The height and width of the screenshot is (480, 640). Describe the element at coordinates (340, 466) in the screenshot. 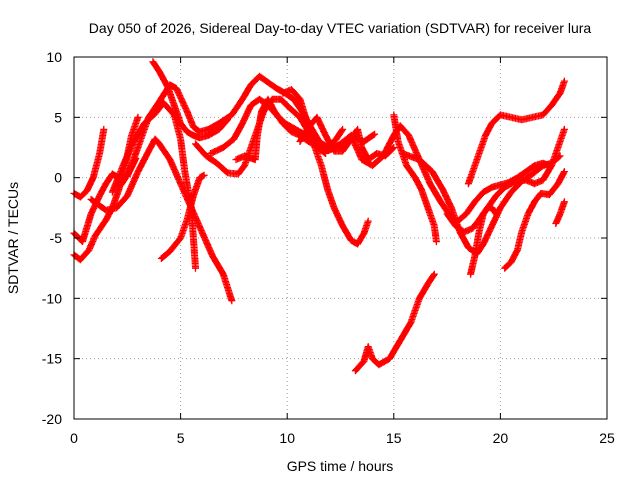

I see `x-axis-label: GPS time / hours` at that location.